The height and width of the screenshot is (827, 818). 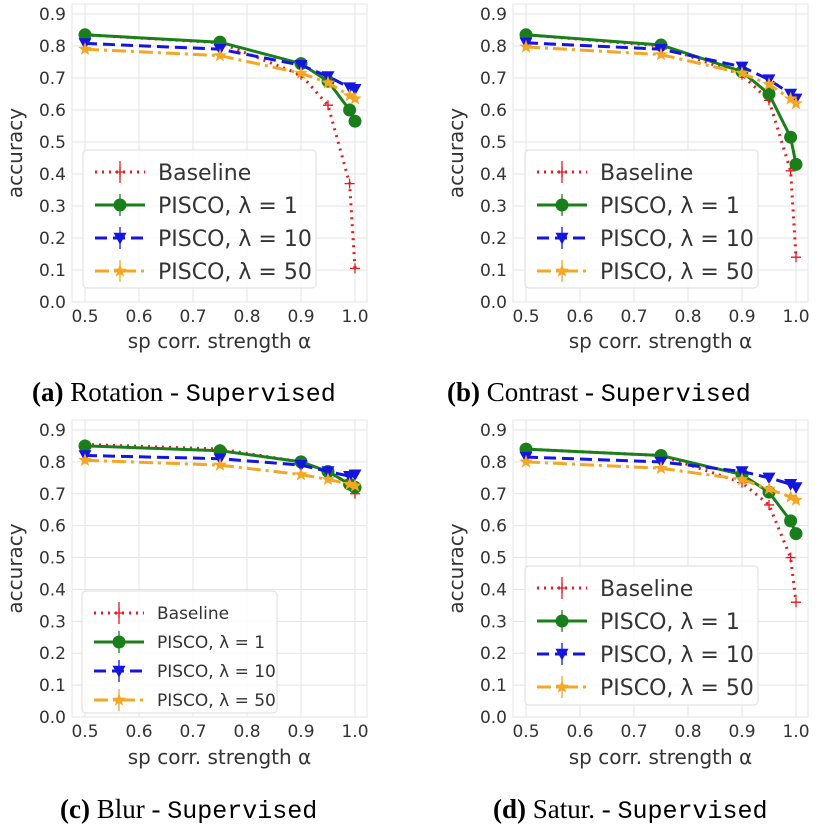 I want to click on caption-label: (b), so click(x=463, y=392).